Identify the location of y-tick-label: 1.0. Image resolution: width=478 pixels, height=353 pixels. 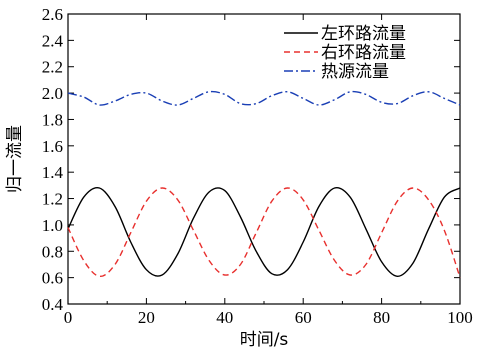
(52, 225).